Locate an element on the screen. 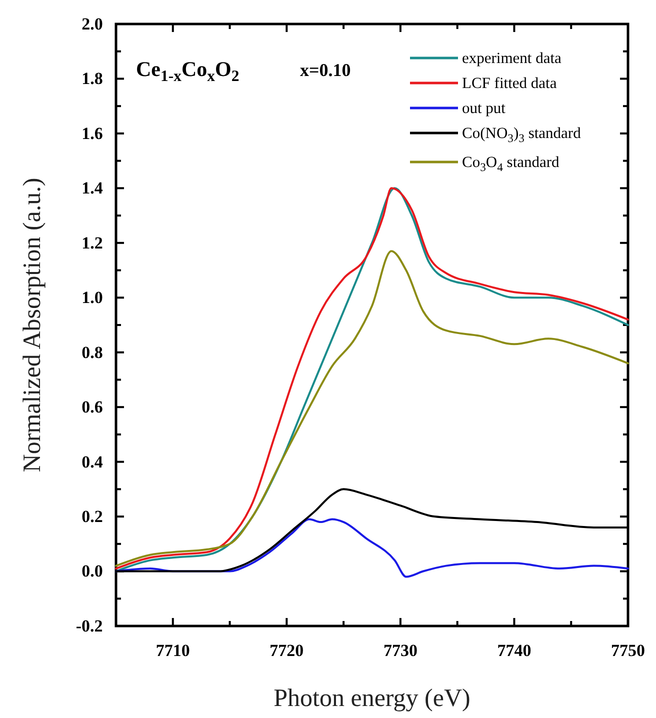  y-tick-label: 1.4 is located at coordinates (93, 188).